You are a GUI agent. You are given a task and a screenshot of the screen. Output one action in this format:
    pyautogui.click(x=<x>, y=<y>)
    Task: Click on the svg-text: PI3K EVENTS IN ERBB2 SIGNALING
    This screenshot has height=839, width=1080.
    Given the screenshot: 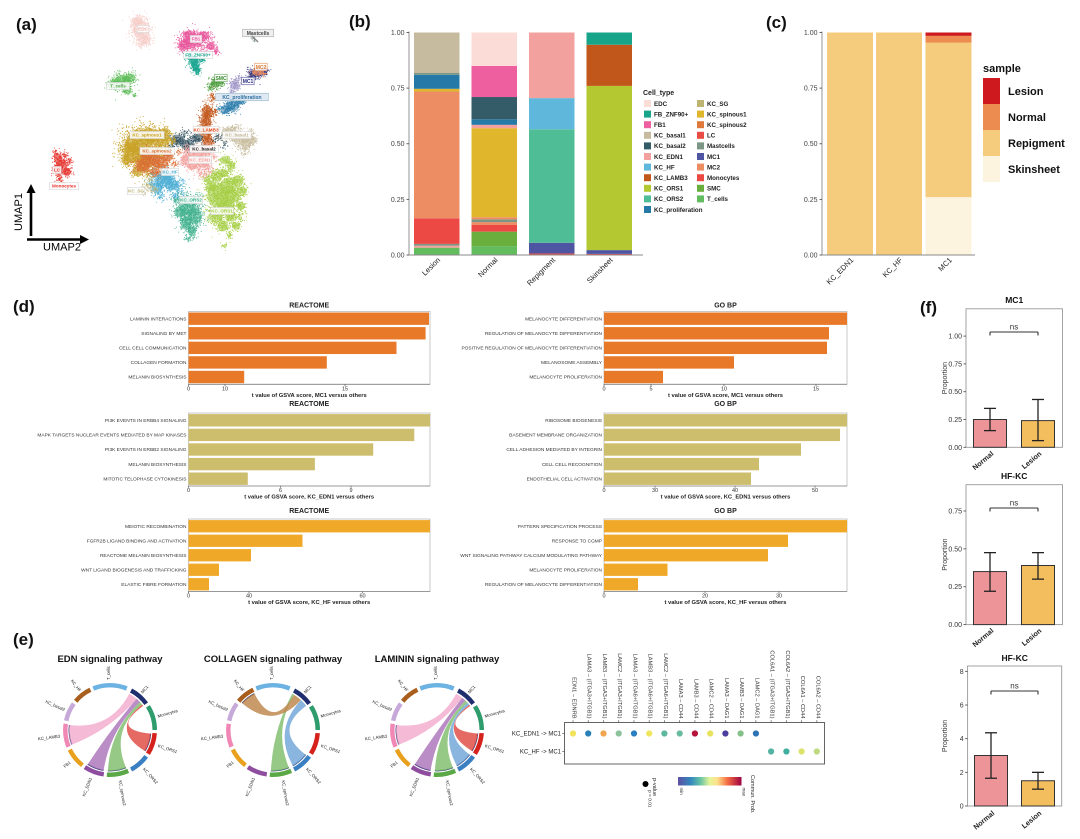 What is the action you would take?
    pyautogui.click(x=146, y=450)
    